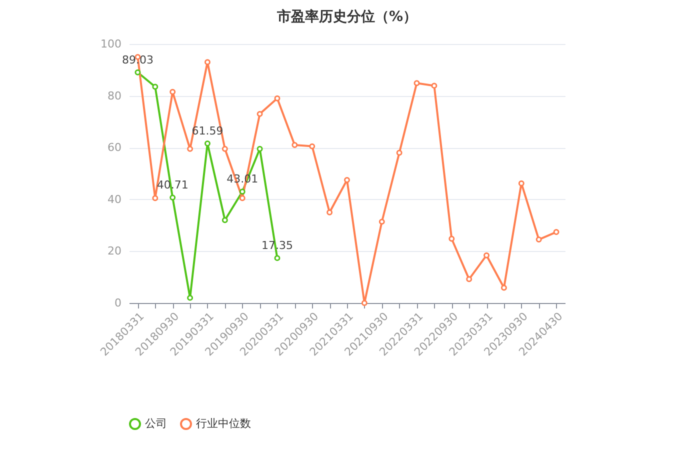  I want to click on y-tick-label: 80, so click(115, 95).